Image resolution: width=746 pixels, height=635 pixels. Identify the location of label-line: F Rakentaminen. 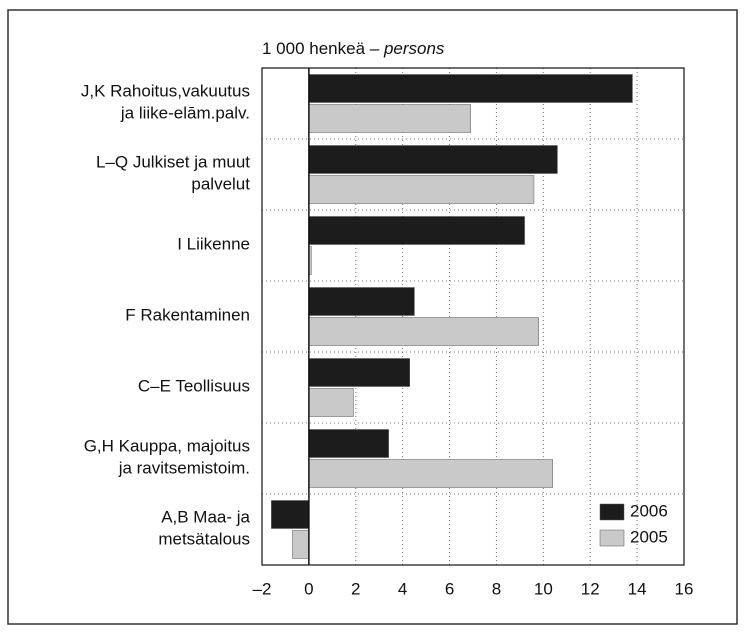
(187, 315).